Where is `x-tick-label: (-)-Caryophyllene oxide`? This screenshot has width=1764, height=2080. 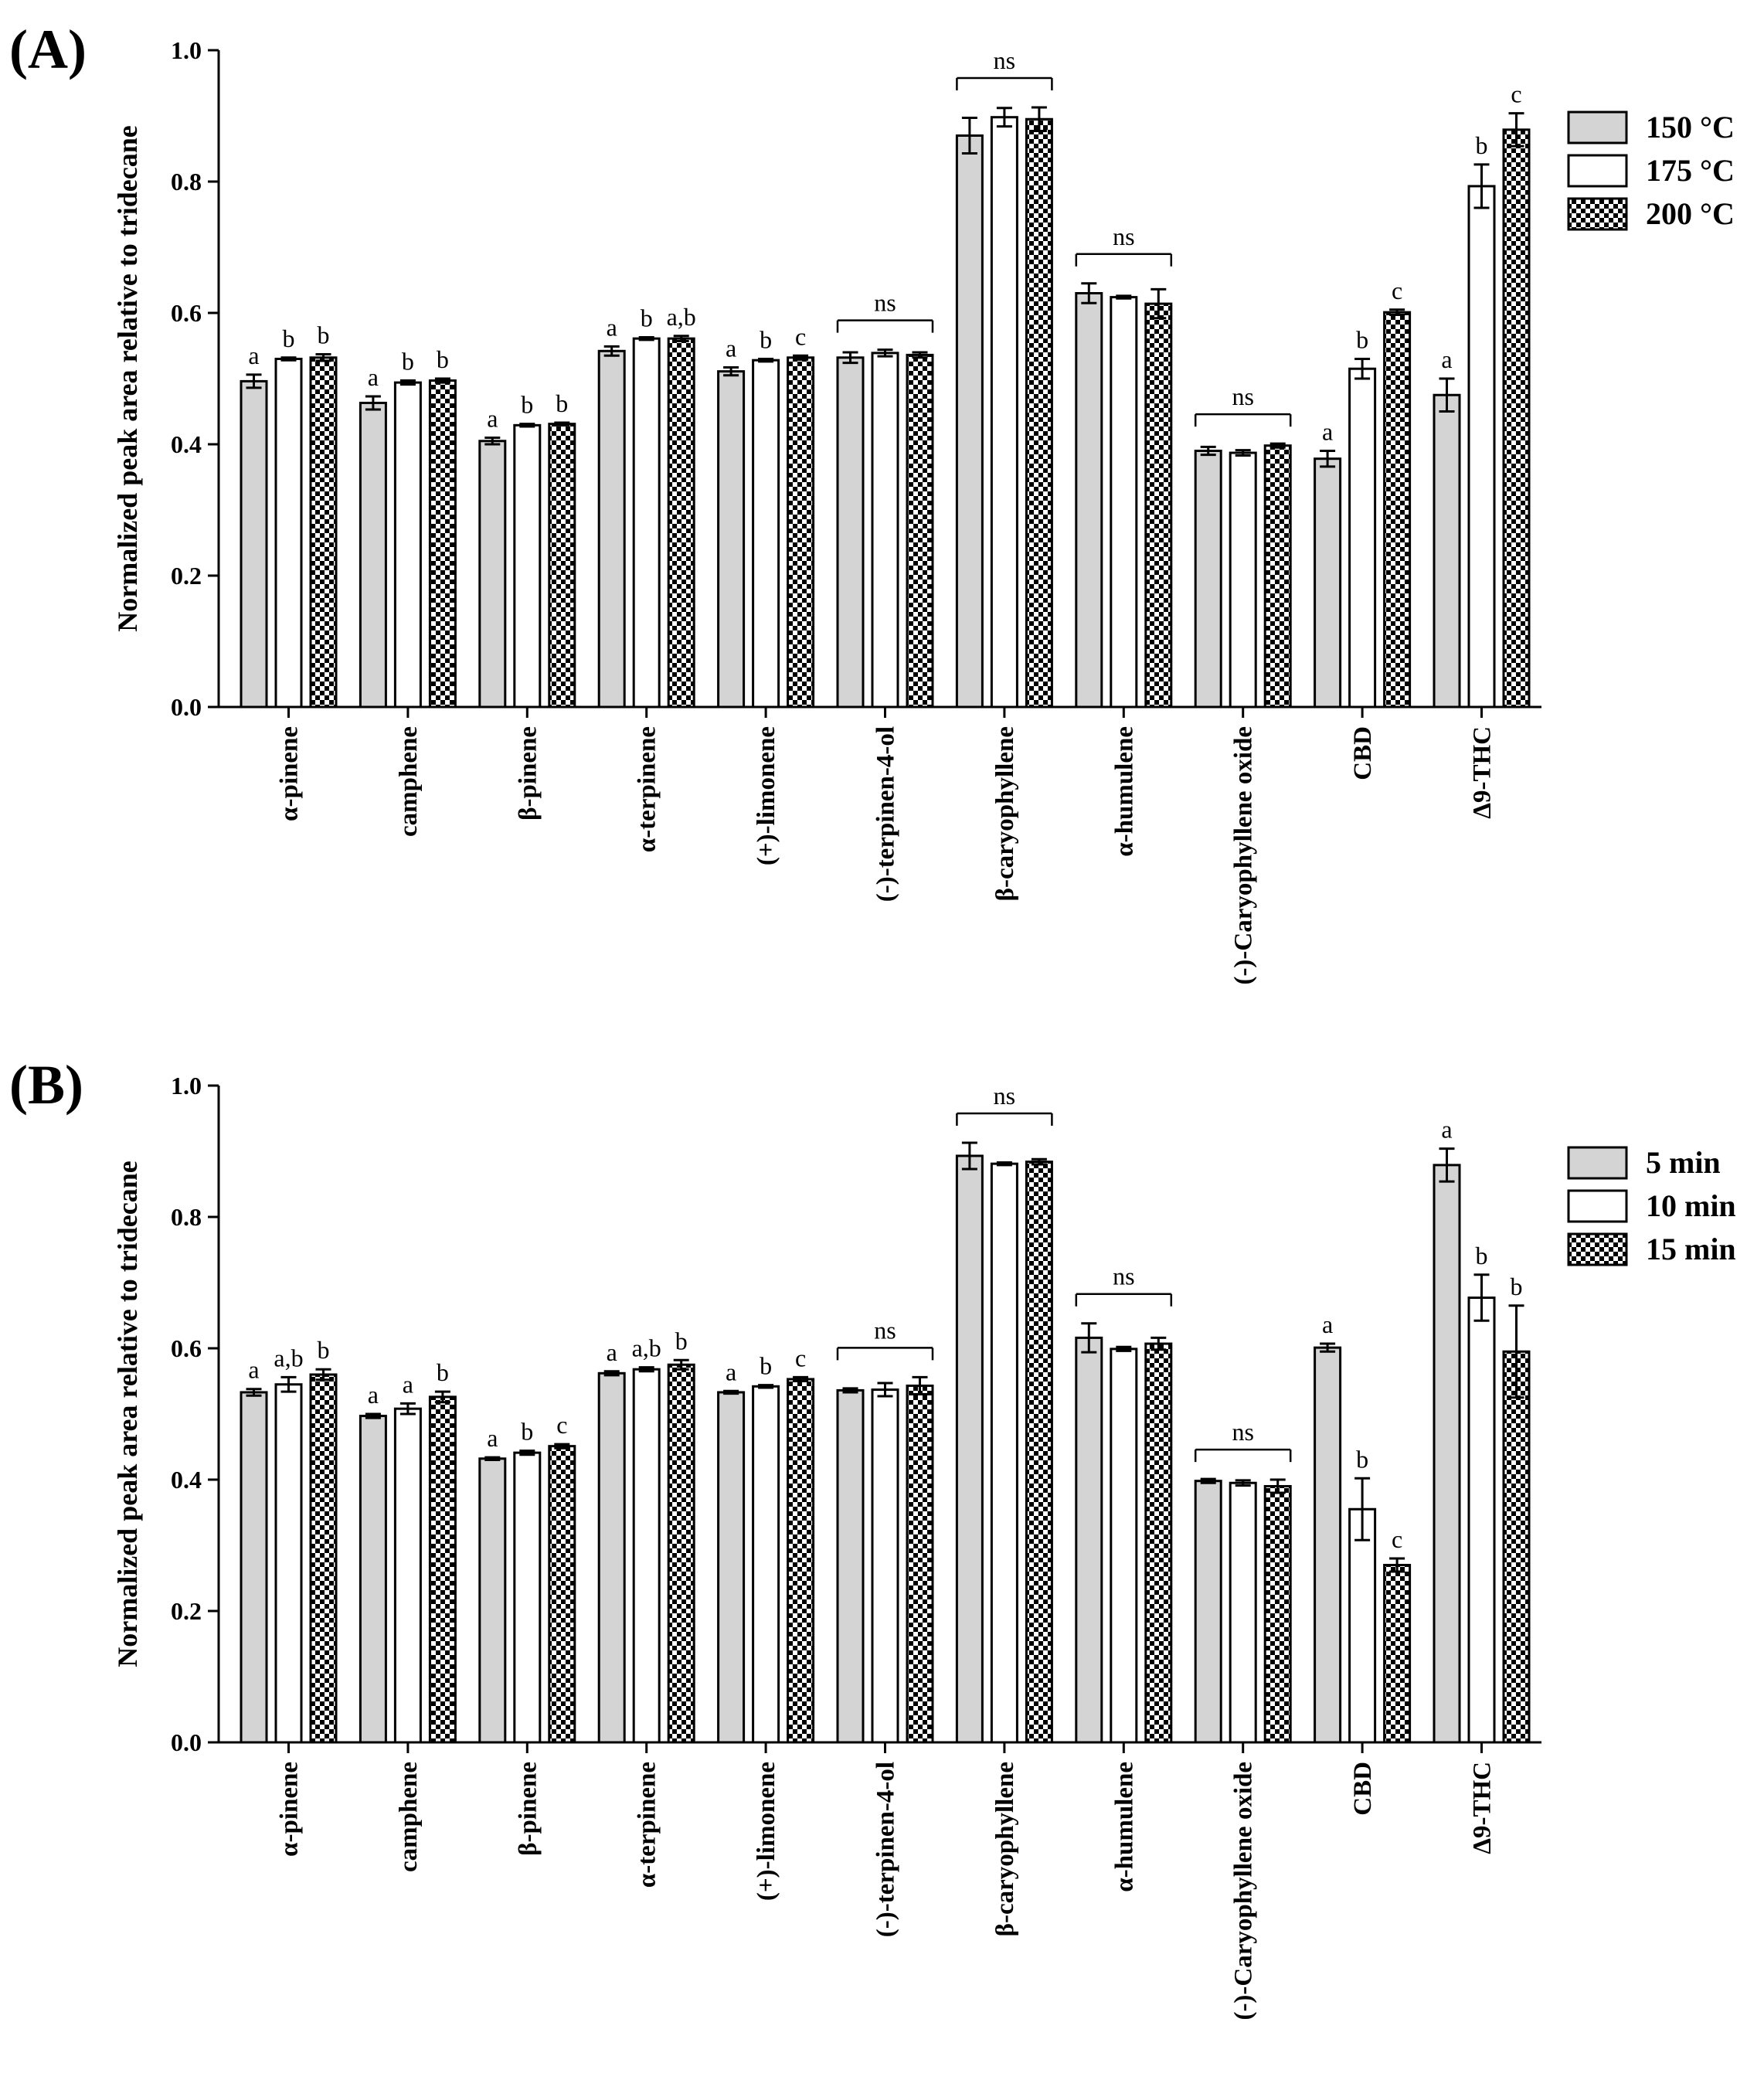
x-tick-label: (-)-Caryophyllene oxide is located at coordinates (1244, 856).